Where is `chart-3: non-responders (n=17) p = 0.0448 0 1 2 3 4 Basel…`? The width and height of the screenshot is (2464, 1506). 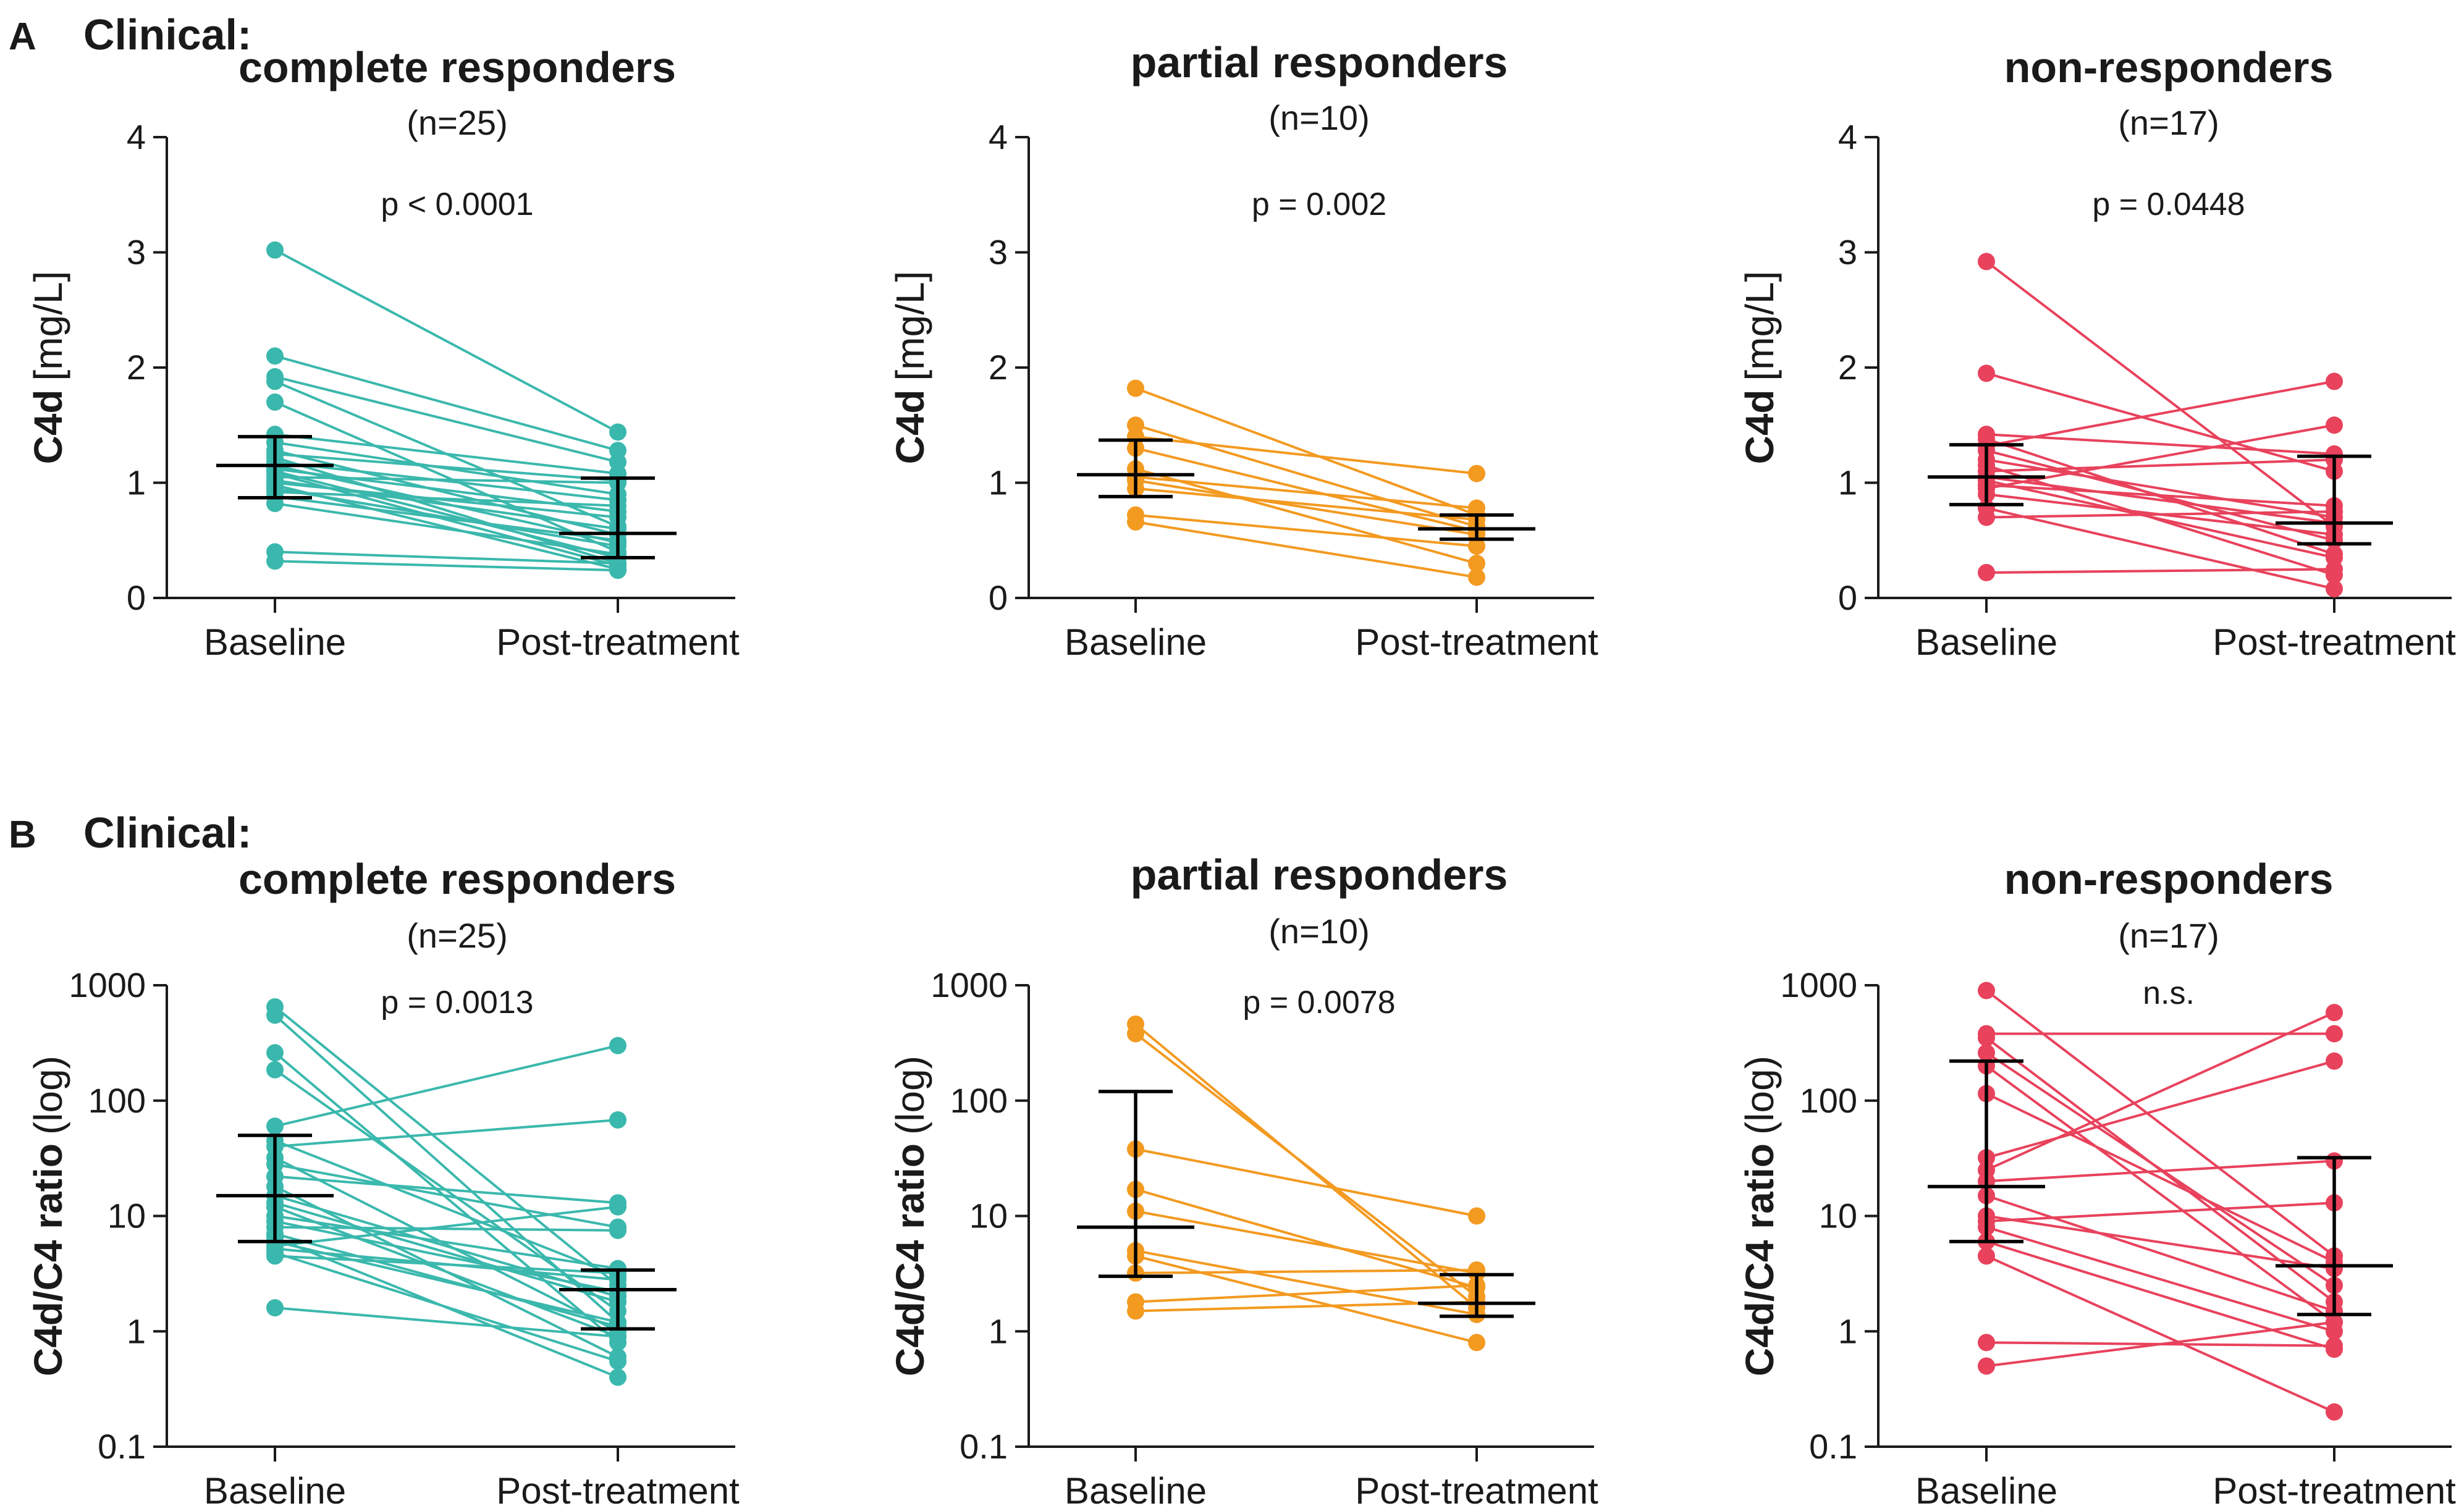
chart-3: non-responders (n=17) p = 0.0448 0 1 2 3 4 Basel… is located at coordinates (2096, 353).